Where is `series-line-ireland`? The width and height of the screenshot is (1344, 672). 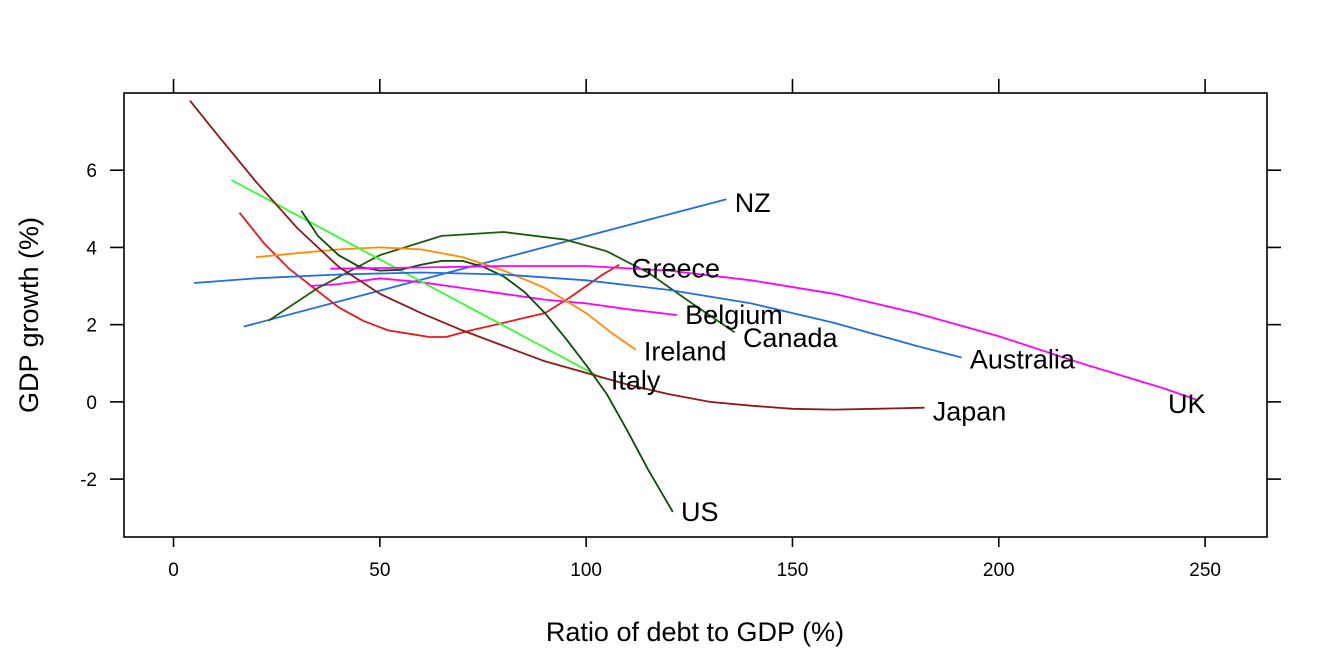 series-line-ireland is located at coordinates (446, 298).